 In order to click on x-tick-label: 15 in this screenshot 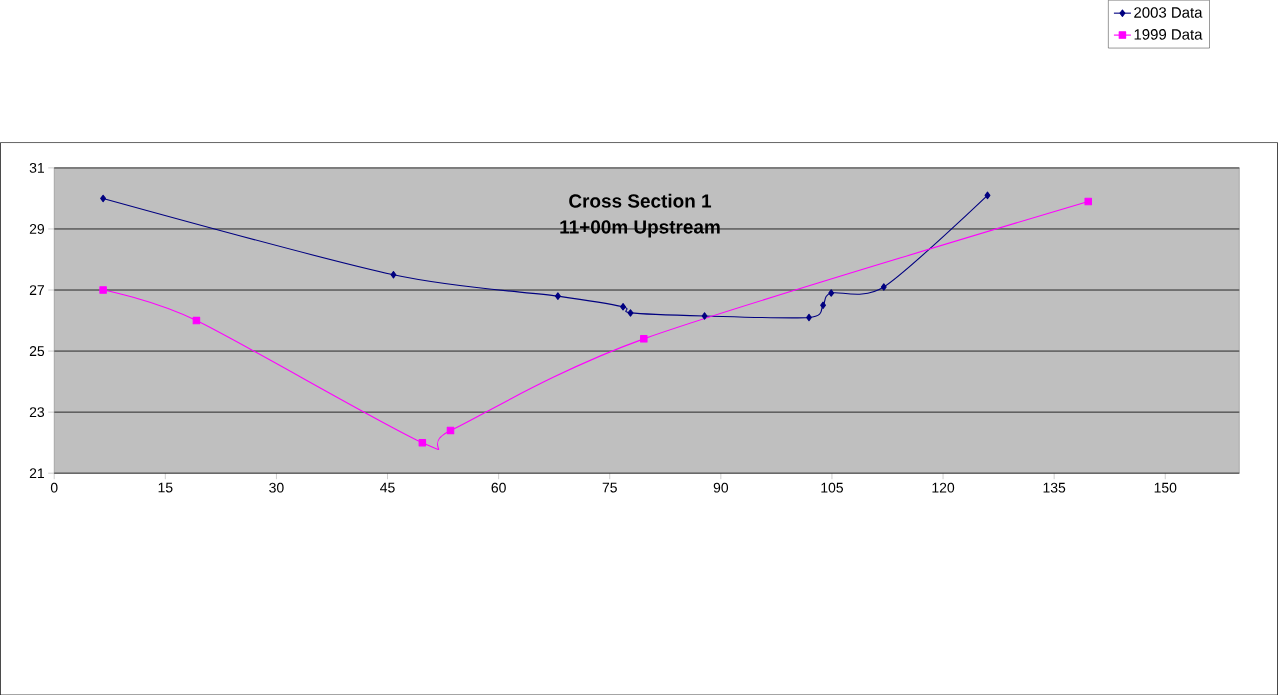, I will do `click(165, 487)`.